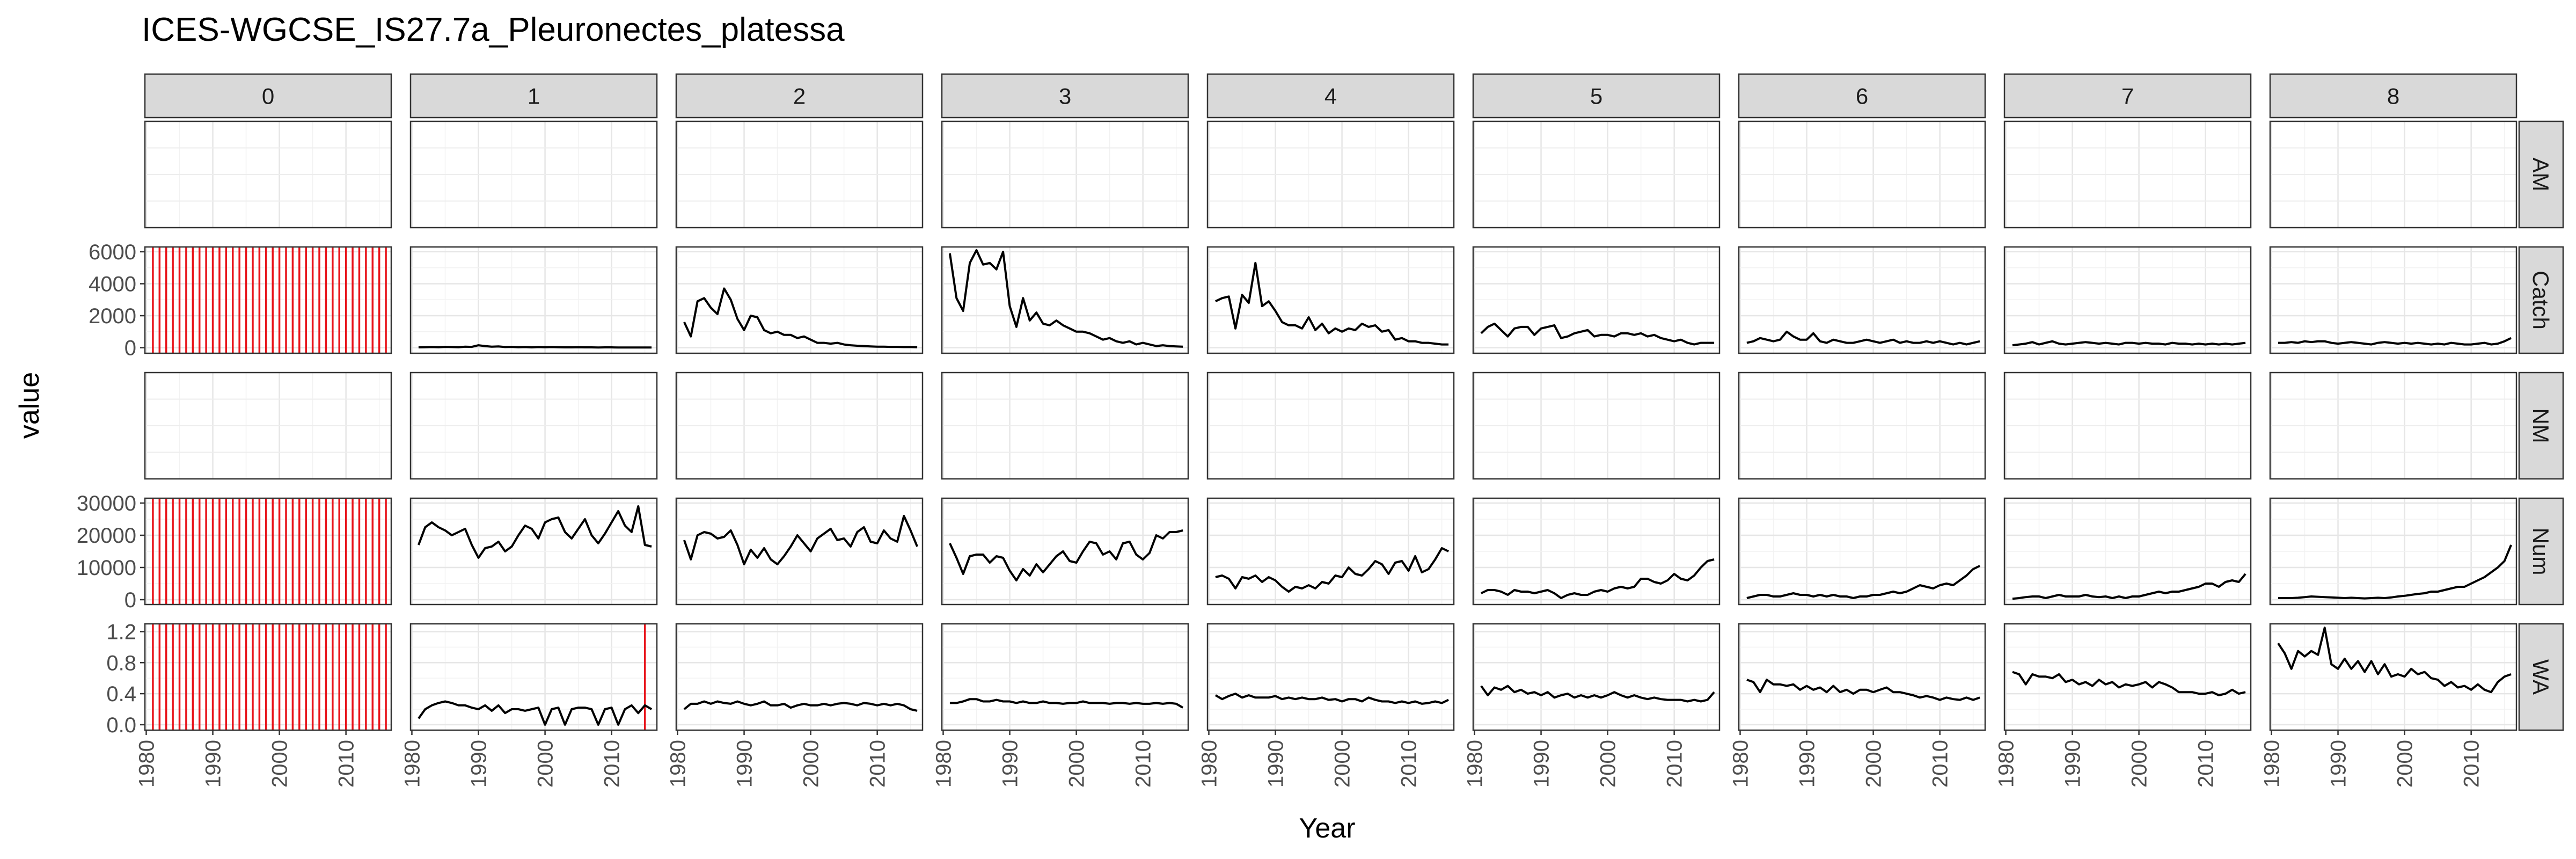  I want to click on y-tick-label: 0, so click(130, 600).